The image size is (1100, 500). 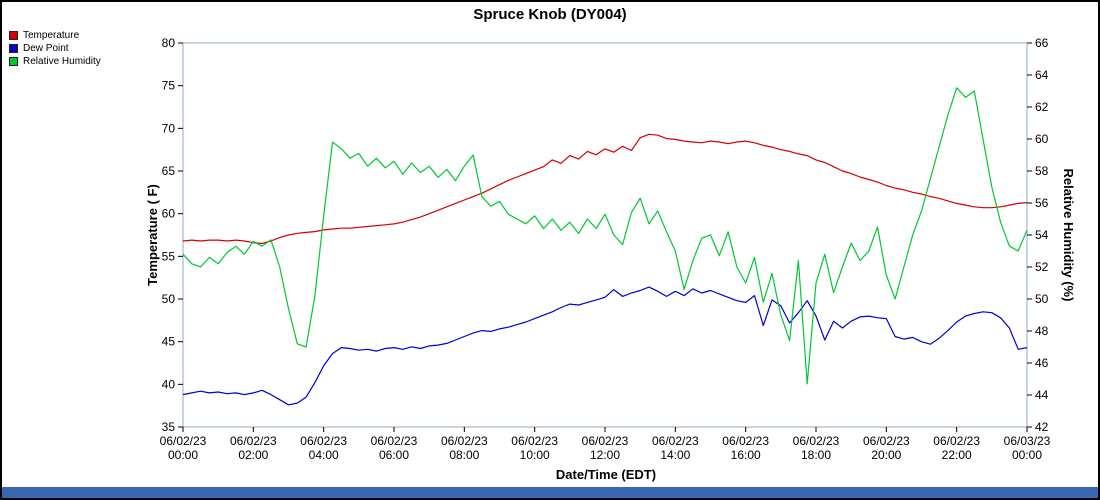 What do you see at coordinates (253, 455) in the screenshot?
I see `x-axis-tick-time: 02:00` at bounding box center [253, 455].